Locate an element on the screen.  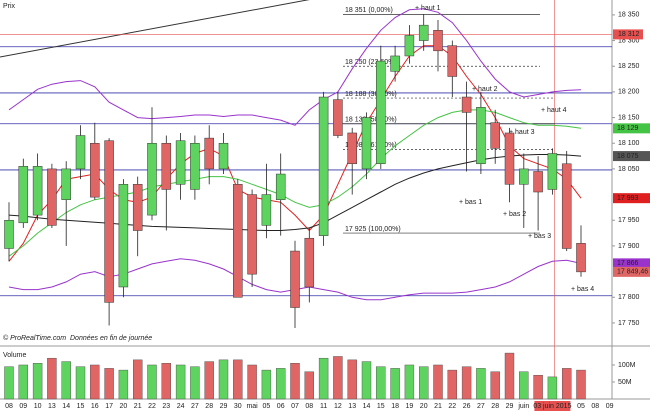
y-tick-label: 18 050 is located at coordinates (629, 169).